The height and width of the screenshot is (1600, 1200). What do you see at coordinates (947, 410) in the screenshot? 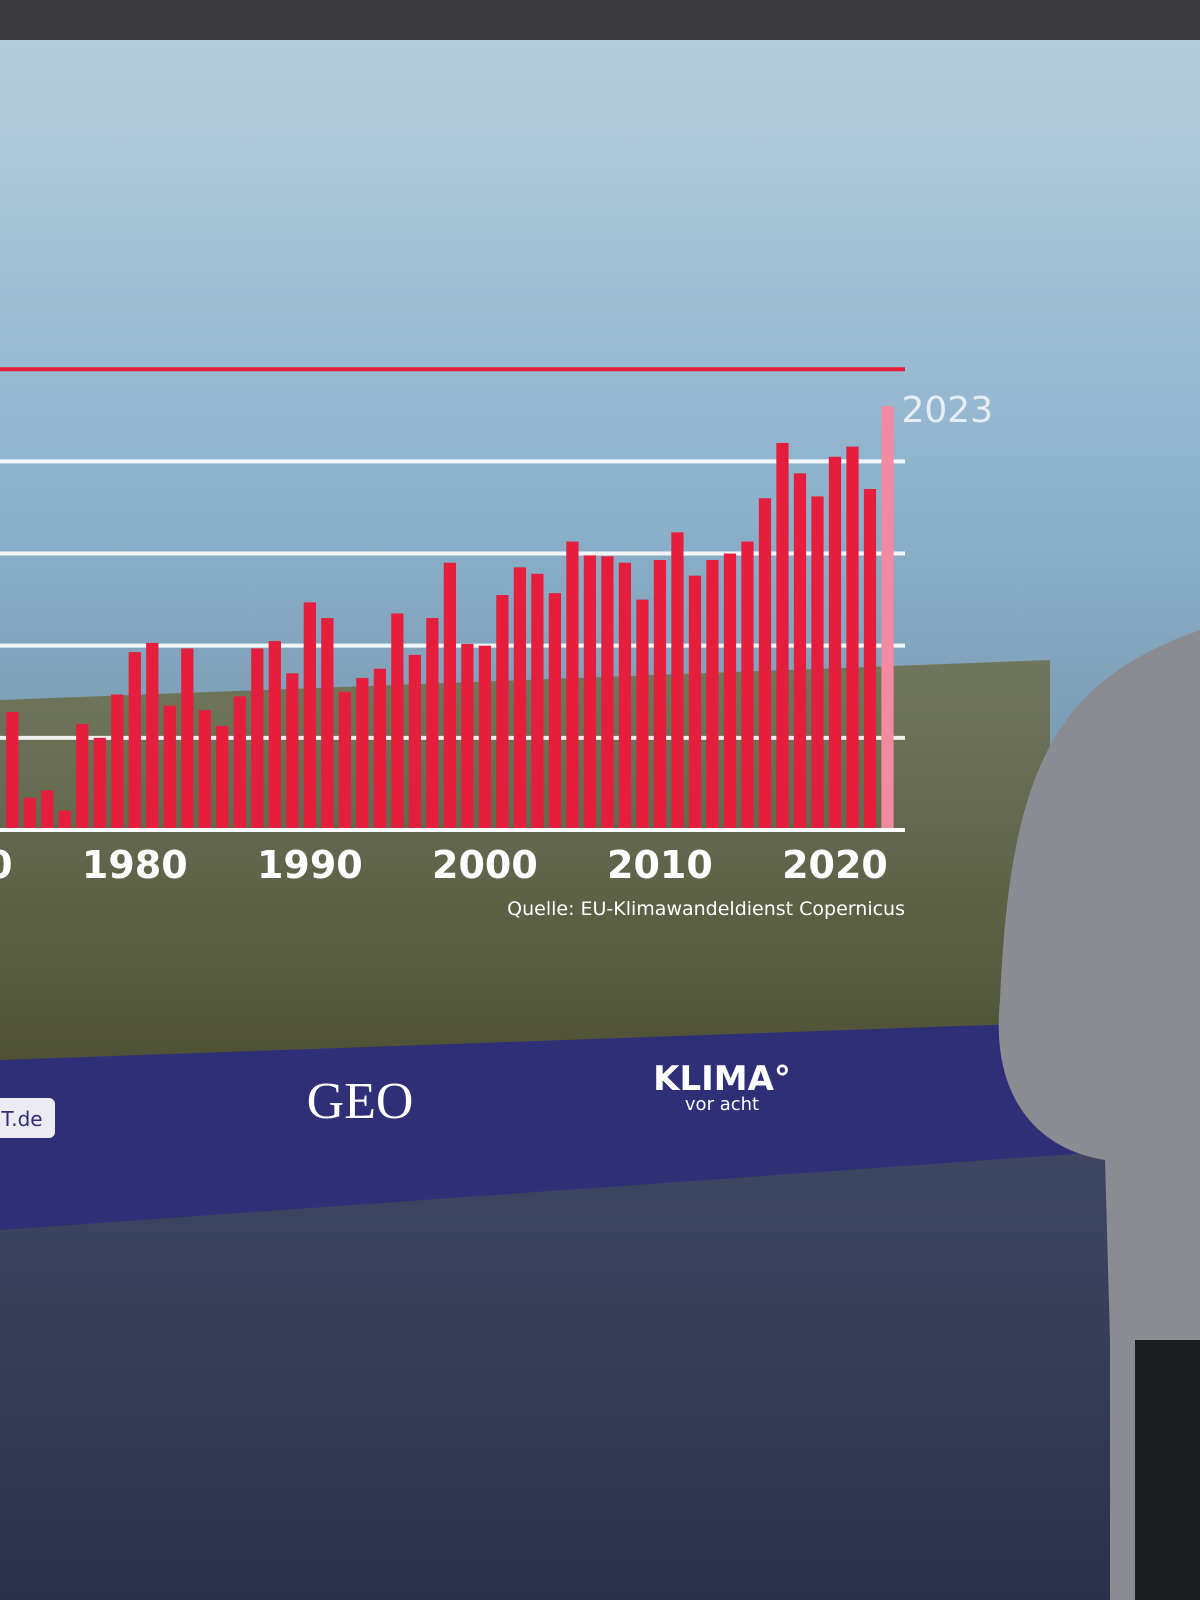
I see `highlight-label: 2023` at bounding box center [947, 410].